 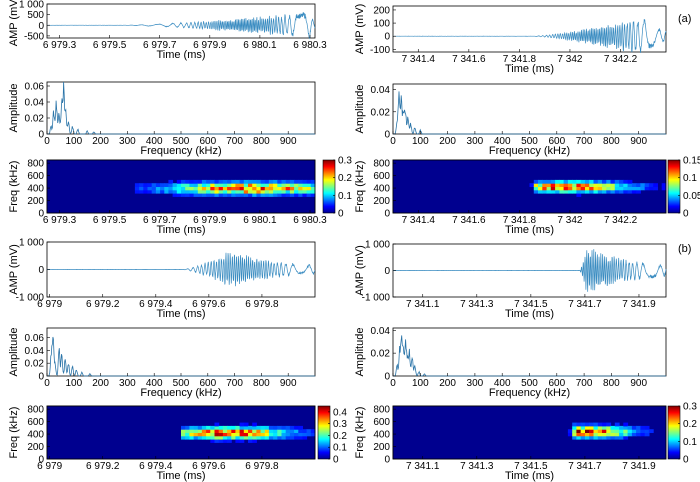 I want to click on colorbar-tick-label: 0.1, so click(x=340, y=448).